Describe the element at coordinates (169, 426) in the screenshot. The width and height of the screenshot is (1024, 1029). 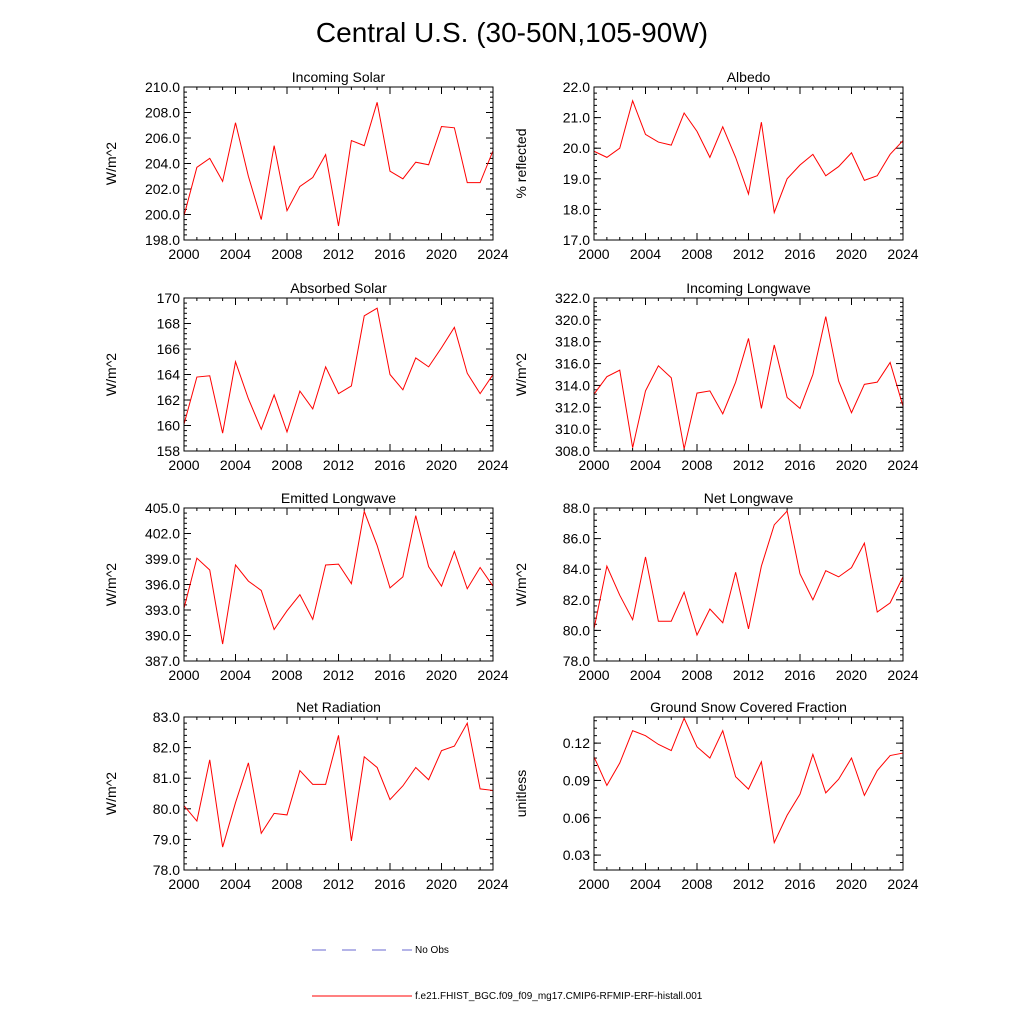
I see `y-tick-label: 160` at that location.